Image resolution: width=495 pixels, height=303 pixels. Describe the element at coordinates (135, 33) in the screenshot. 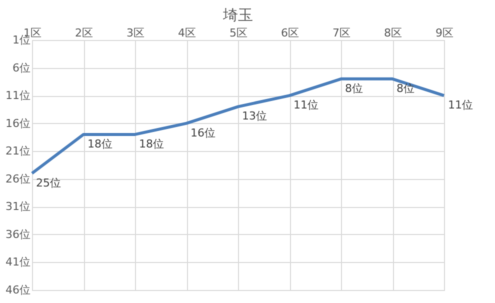

I see `x-tick-label: 3区` at that location.